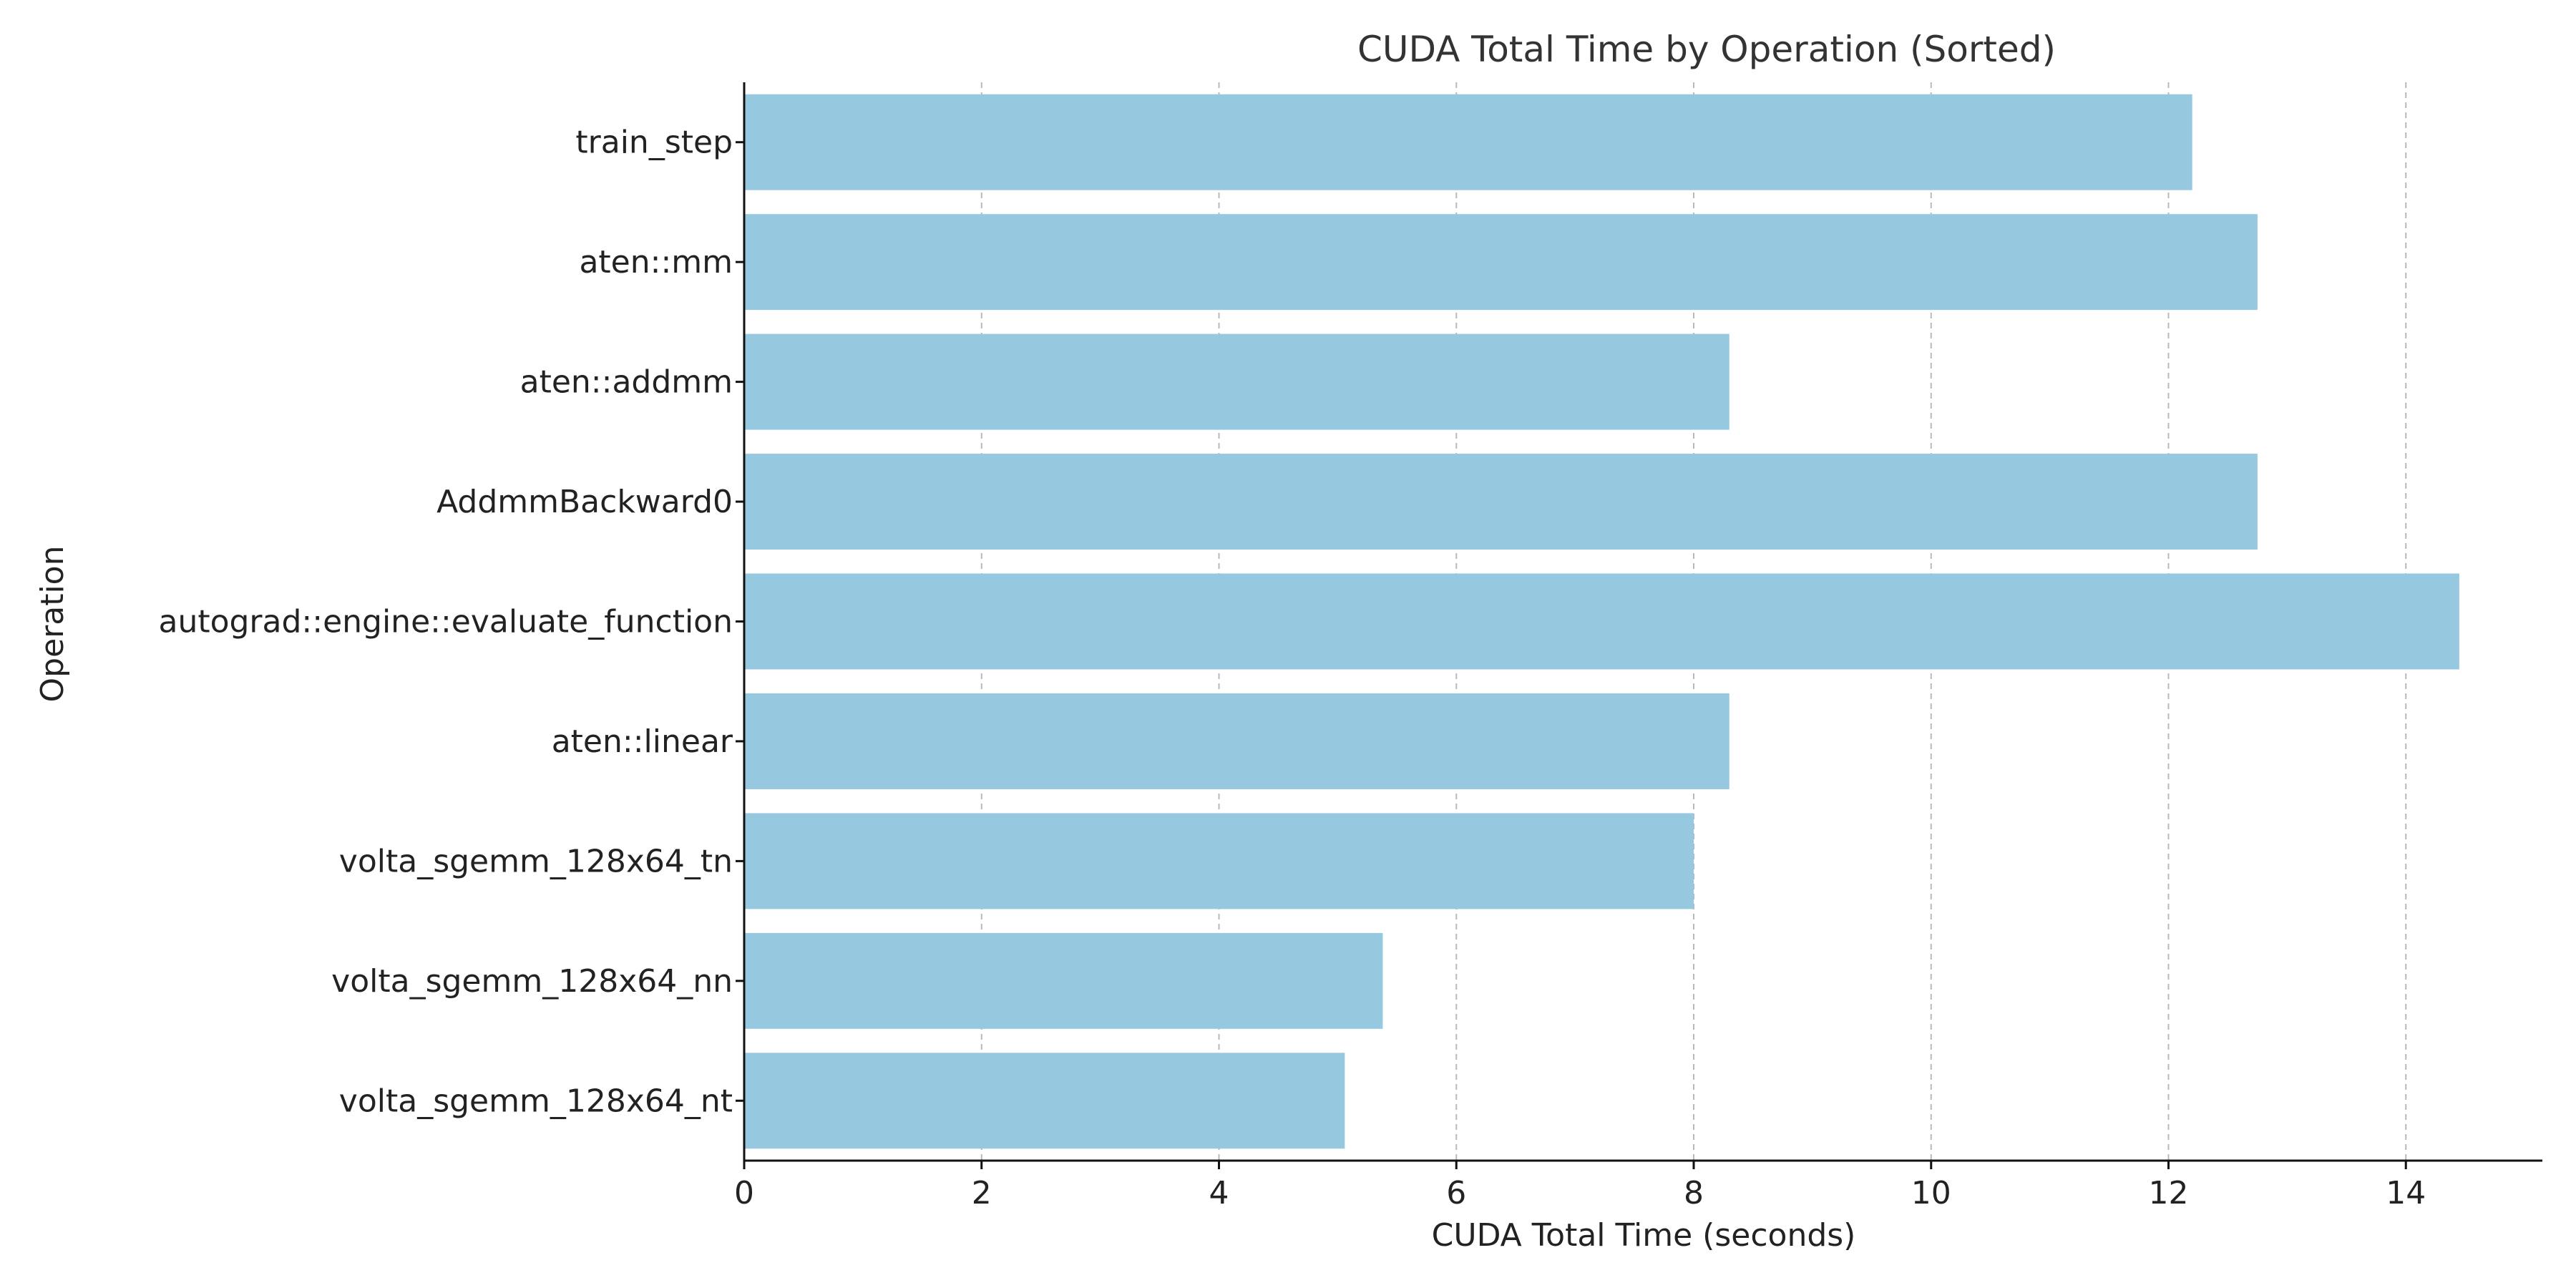  What do you see at coordinates (1694, 1193) in the screenshot?
I see `x-tick-label: 8` at bounding box center [1694, 1193].